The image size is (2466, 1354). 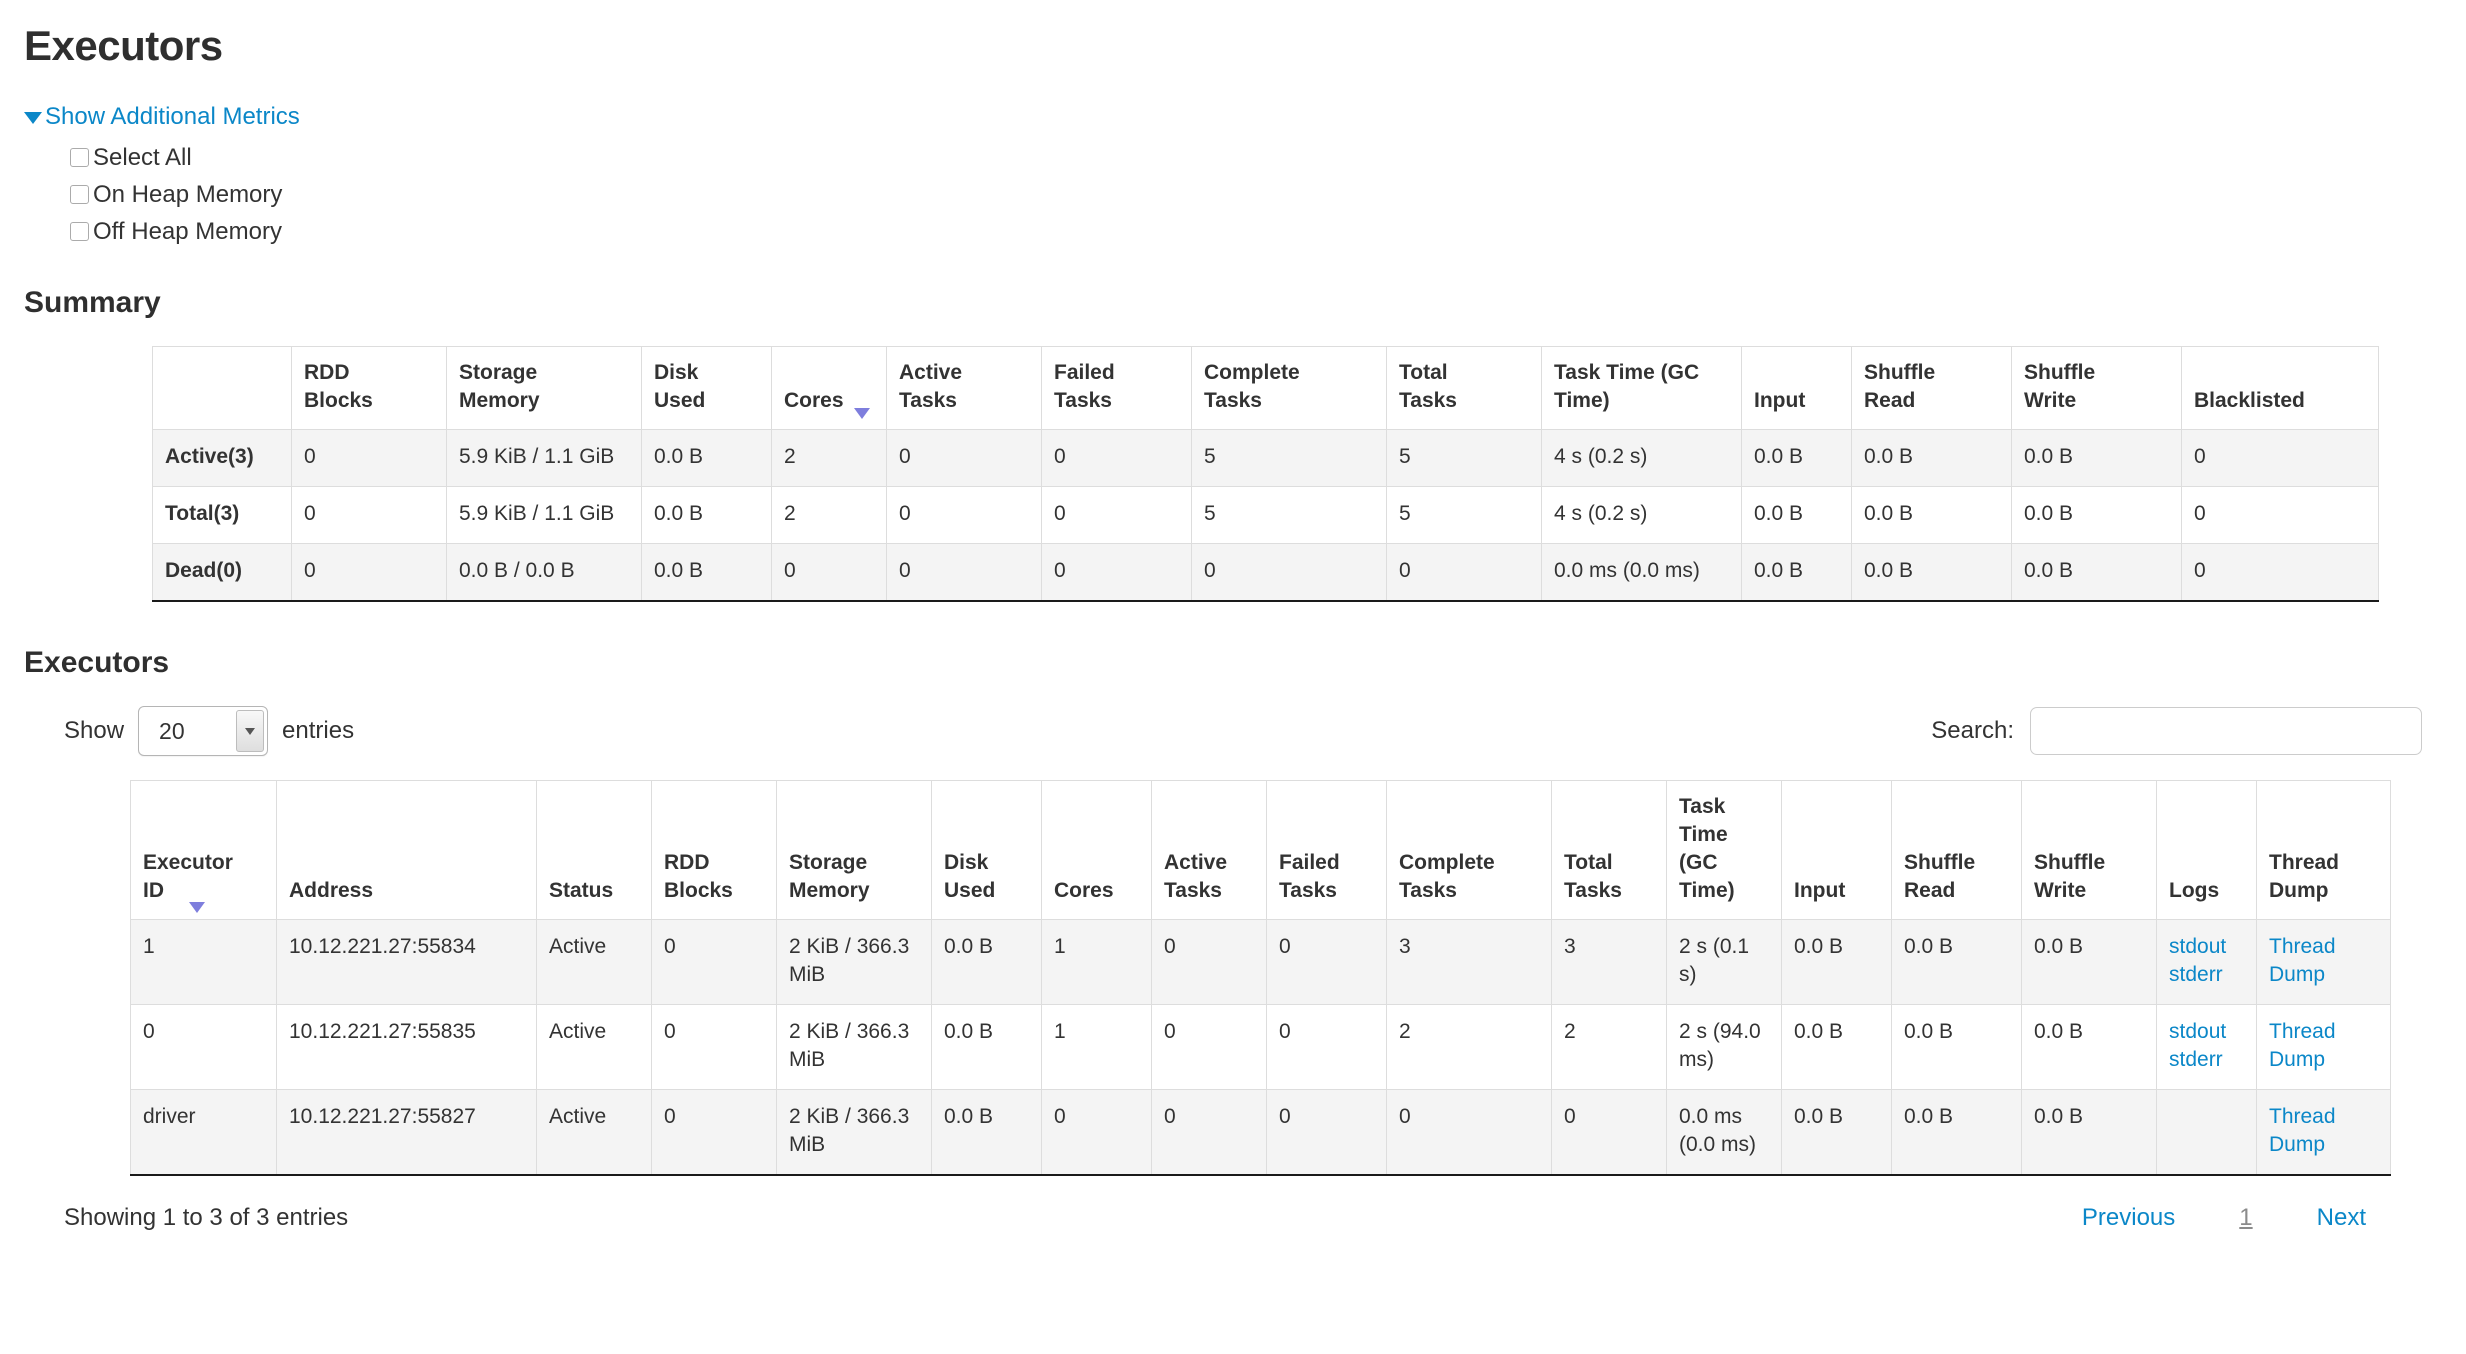 I want to click on page-number: 1, so click(x=2246, y=1217).